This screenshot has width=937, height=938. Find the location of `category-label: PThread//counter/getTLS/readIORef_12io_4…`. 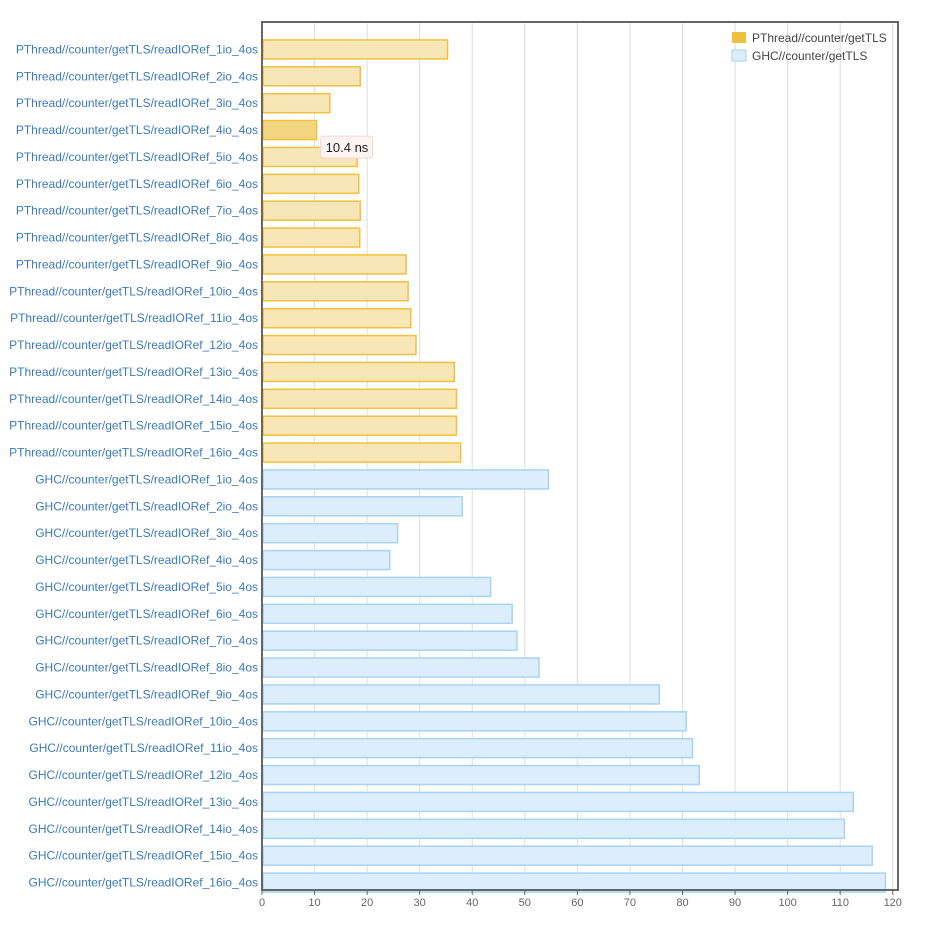

category-label: PThread//counter/getTLS/readIORef_12io_4… is located at coordinates (133, 345).